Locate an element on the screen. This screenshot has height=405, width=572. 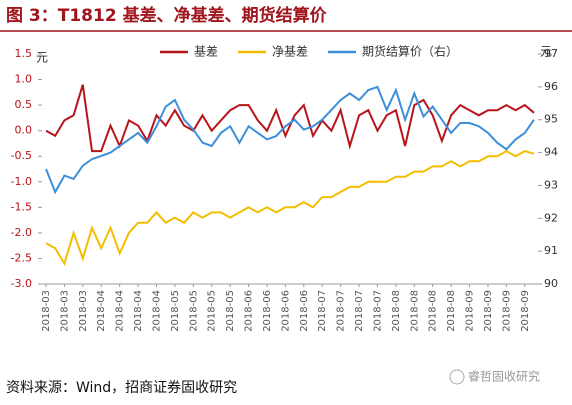
y-tick-label: 1.0 is located at coordinates (24, 79).